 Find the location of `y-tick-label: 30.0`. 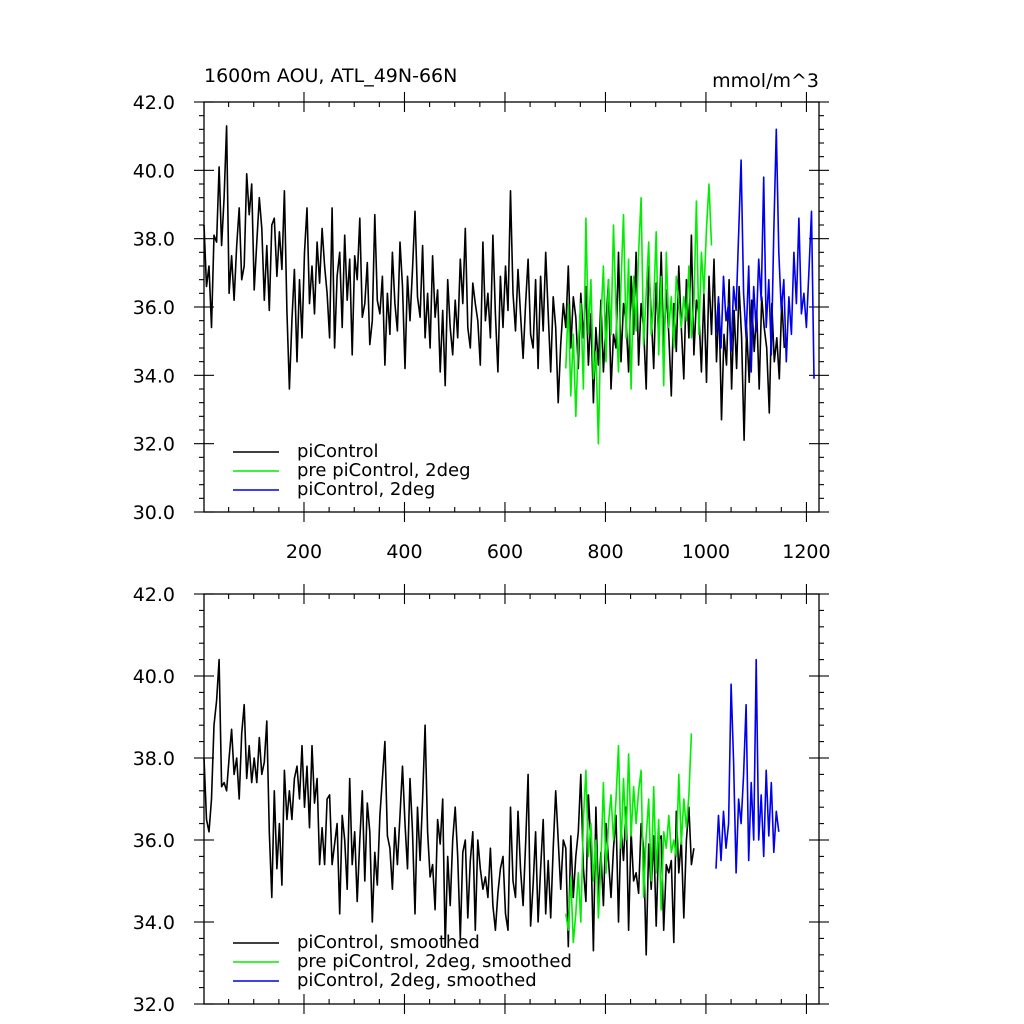

y-tick-label: 30.0 is located at coordinates (154, 513).